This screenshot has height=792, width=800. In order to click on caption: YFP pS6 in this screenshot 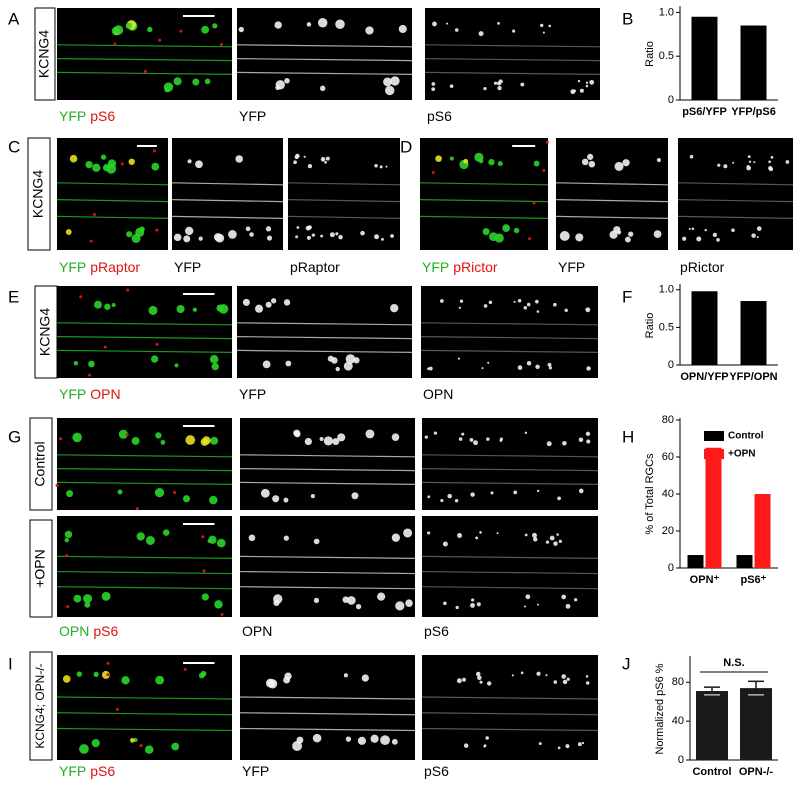, I will do `click(87, 116)`.